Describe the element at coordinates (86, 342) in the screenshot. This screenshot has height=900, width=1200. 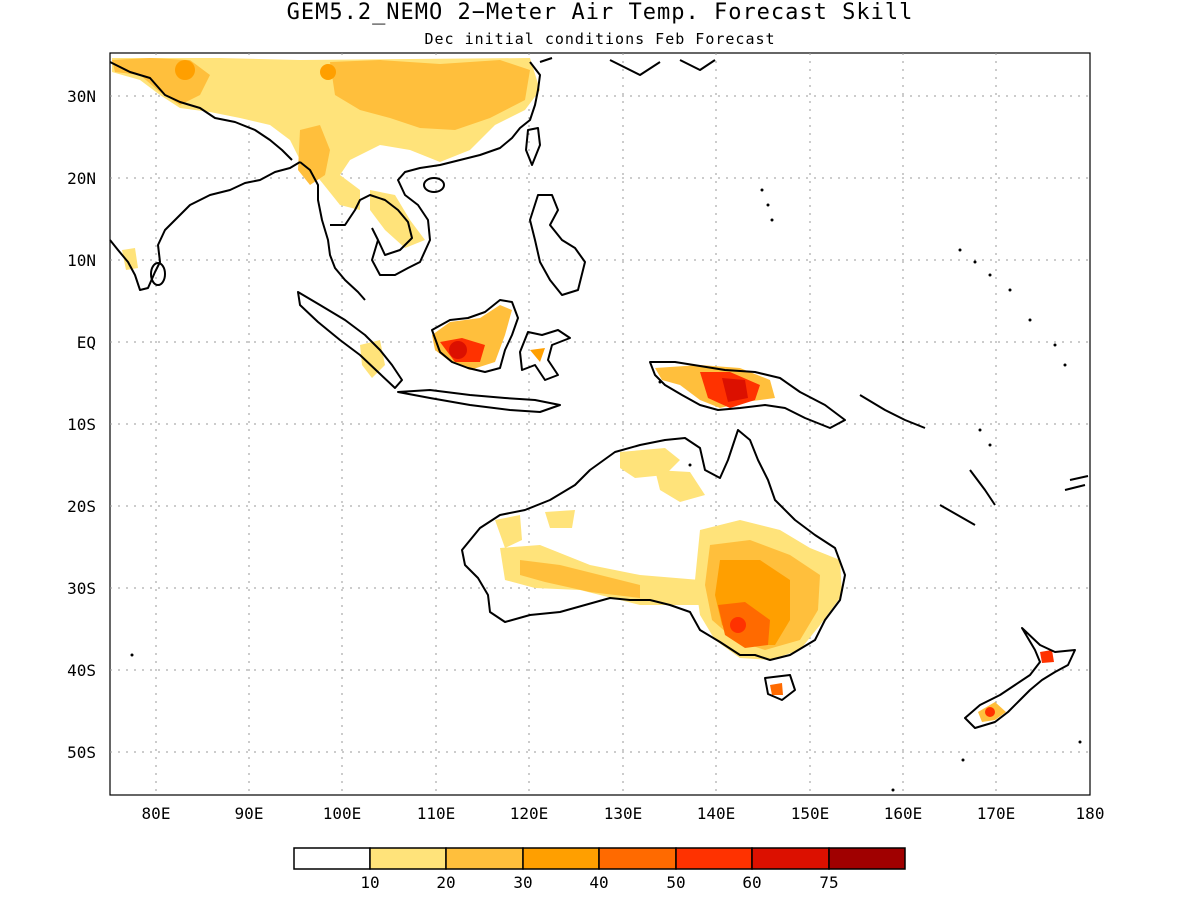
I see `y-tick-label: EQ` at that location.